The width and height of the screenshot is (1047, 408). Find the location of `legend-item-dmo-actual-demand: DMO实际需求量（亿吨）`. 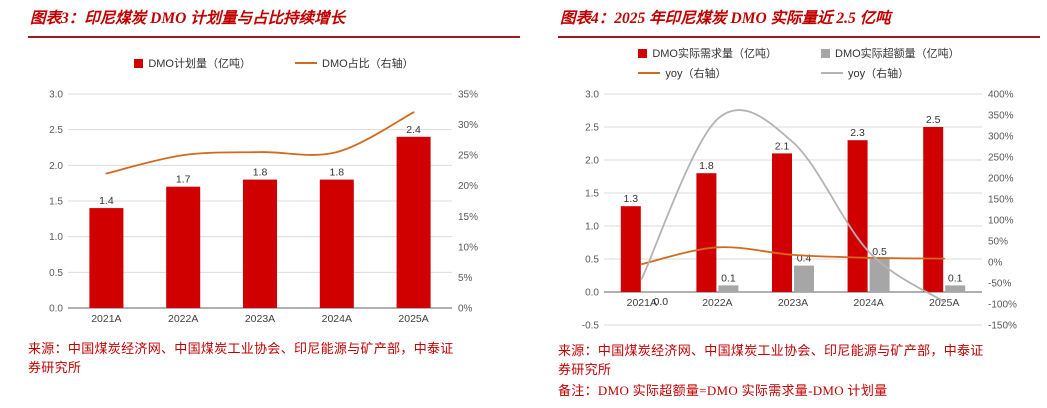

legend-item-dmo-actual-demand: DMO实际需求量（亿吨） is located at coordinates (707, 53).